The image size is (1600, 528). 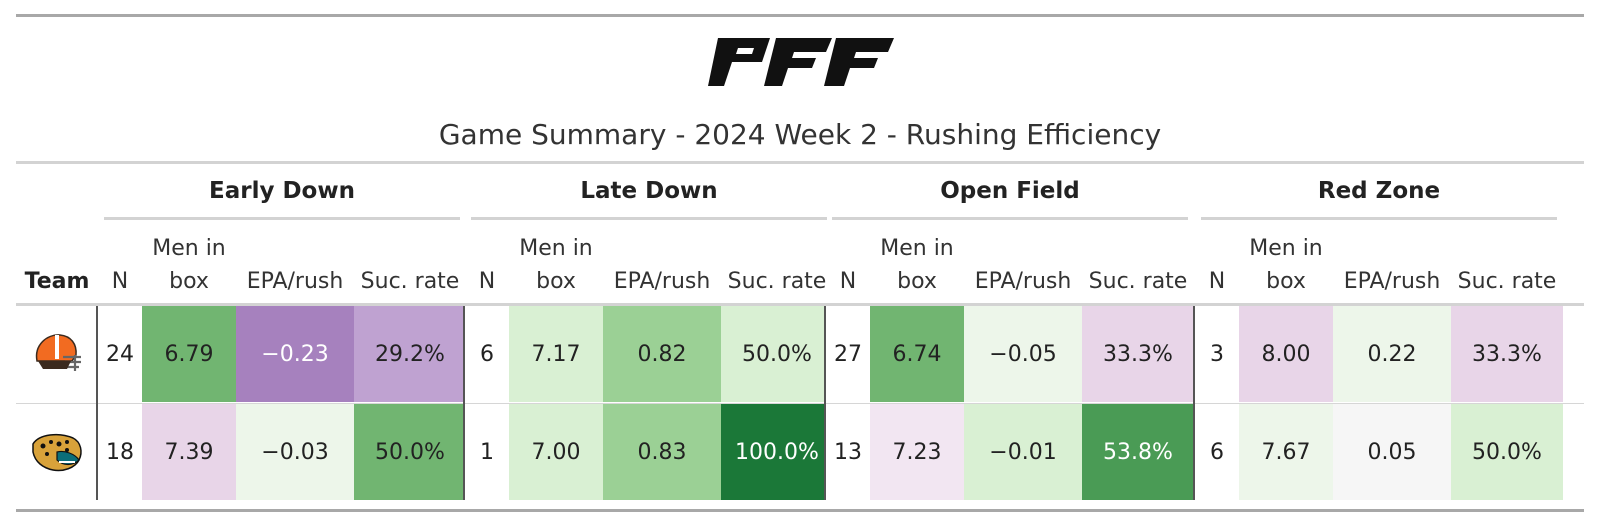 What do you see at coordinates (1010, 218) in the screenshot?
I see `group-rule-open-field` at bounding box center [1010, 218].